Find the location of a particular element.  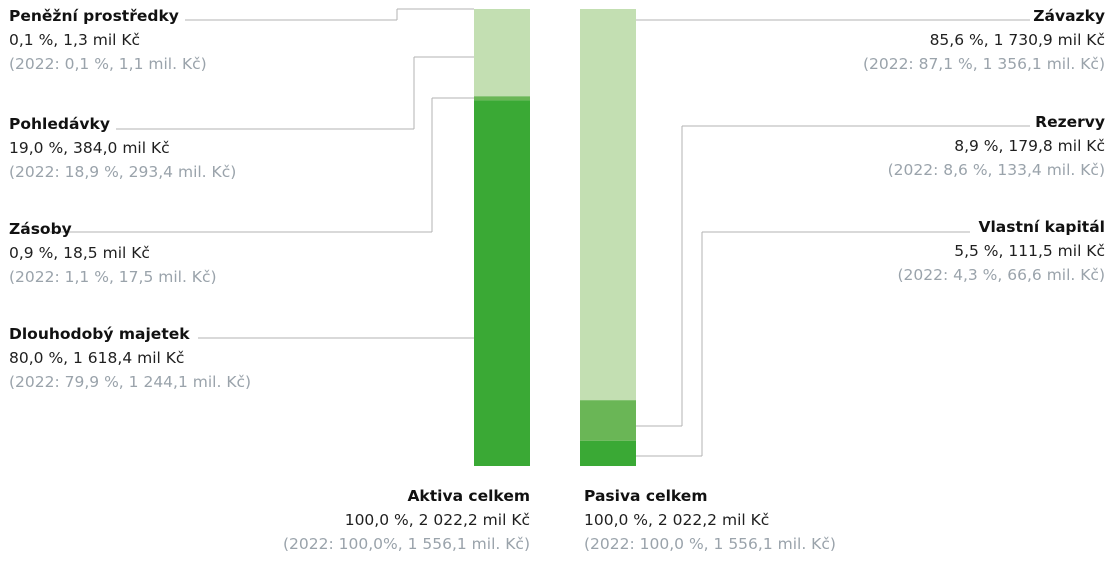

label-provisions-title: Rezervy is located at coordinates (1070, 122).